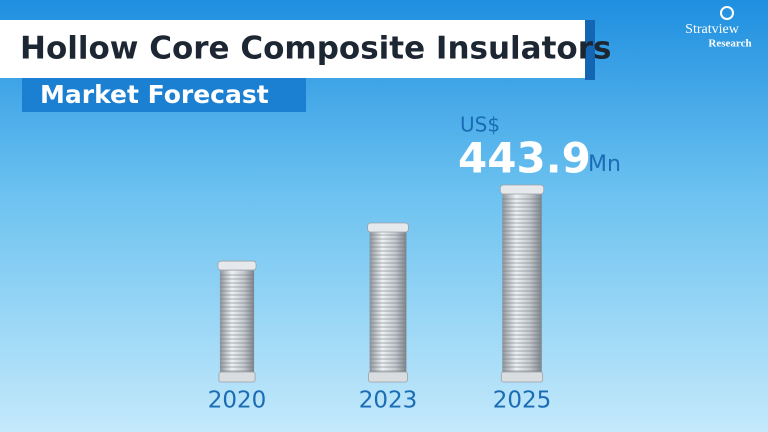  I want to click on value-label: 443.9, so click(524, 158).